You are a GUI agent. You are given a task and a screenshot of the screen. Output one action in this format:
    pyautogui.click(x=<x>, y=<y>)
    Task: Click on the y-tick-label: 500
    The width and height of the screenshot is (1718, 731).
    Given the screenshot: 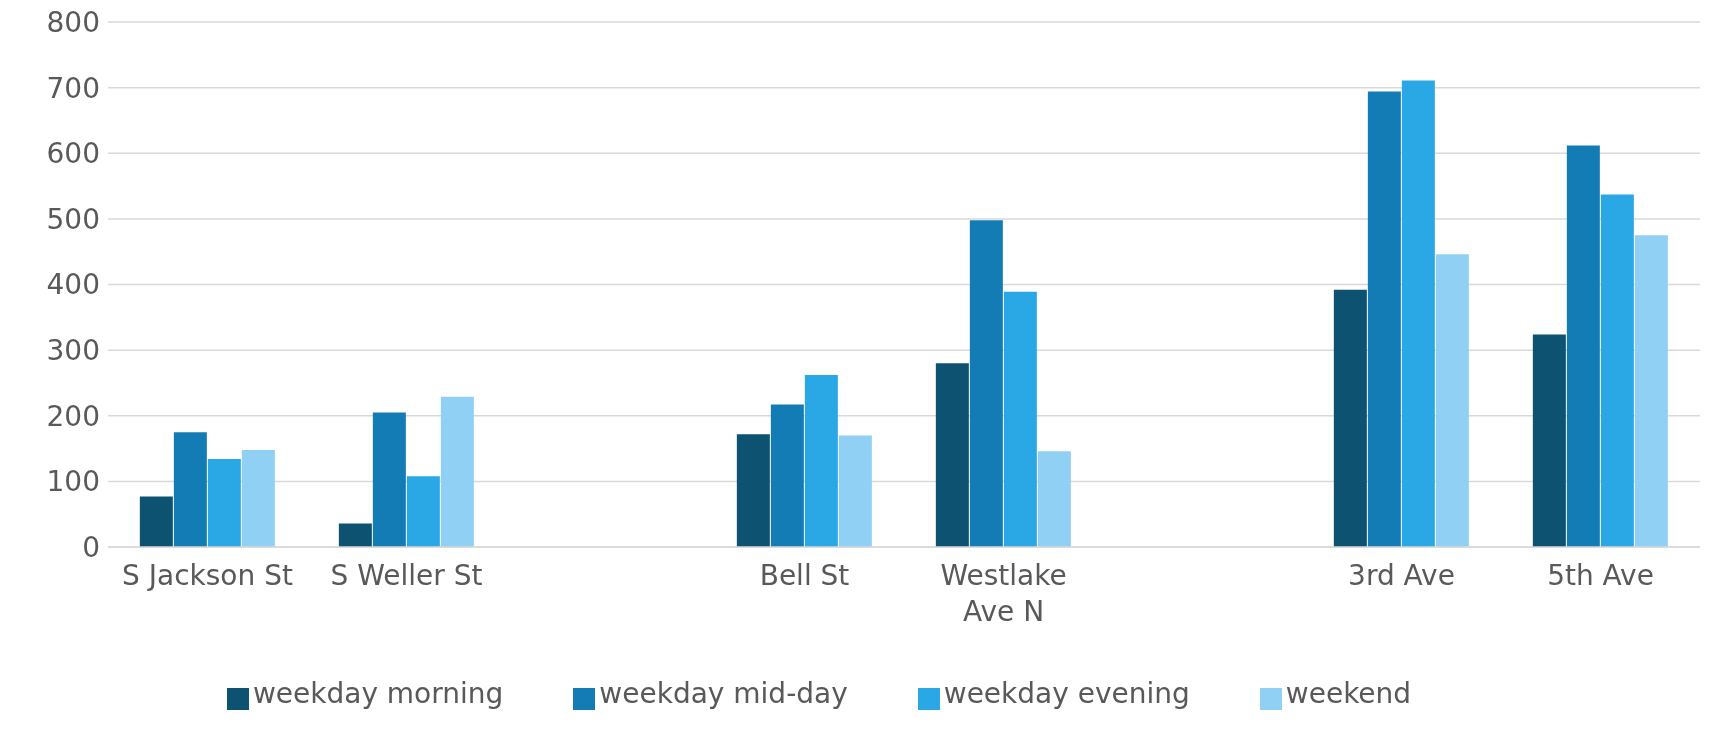 What is the action you would take?
    pyautogui.click(x=73, y=219)
    